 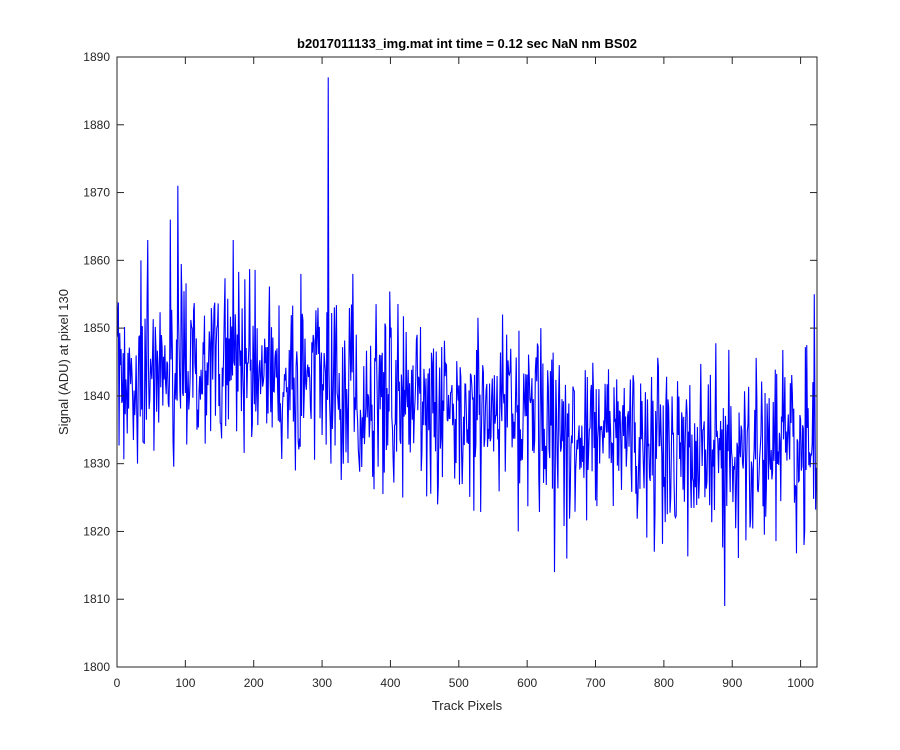 What do you see at coordinates (254, 683) in the screenshot?
I see `x-tick-label: 200` at bounding box center [254, 683].